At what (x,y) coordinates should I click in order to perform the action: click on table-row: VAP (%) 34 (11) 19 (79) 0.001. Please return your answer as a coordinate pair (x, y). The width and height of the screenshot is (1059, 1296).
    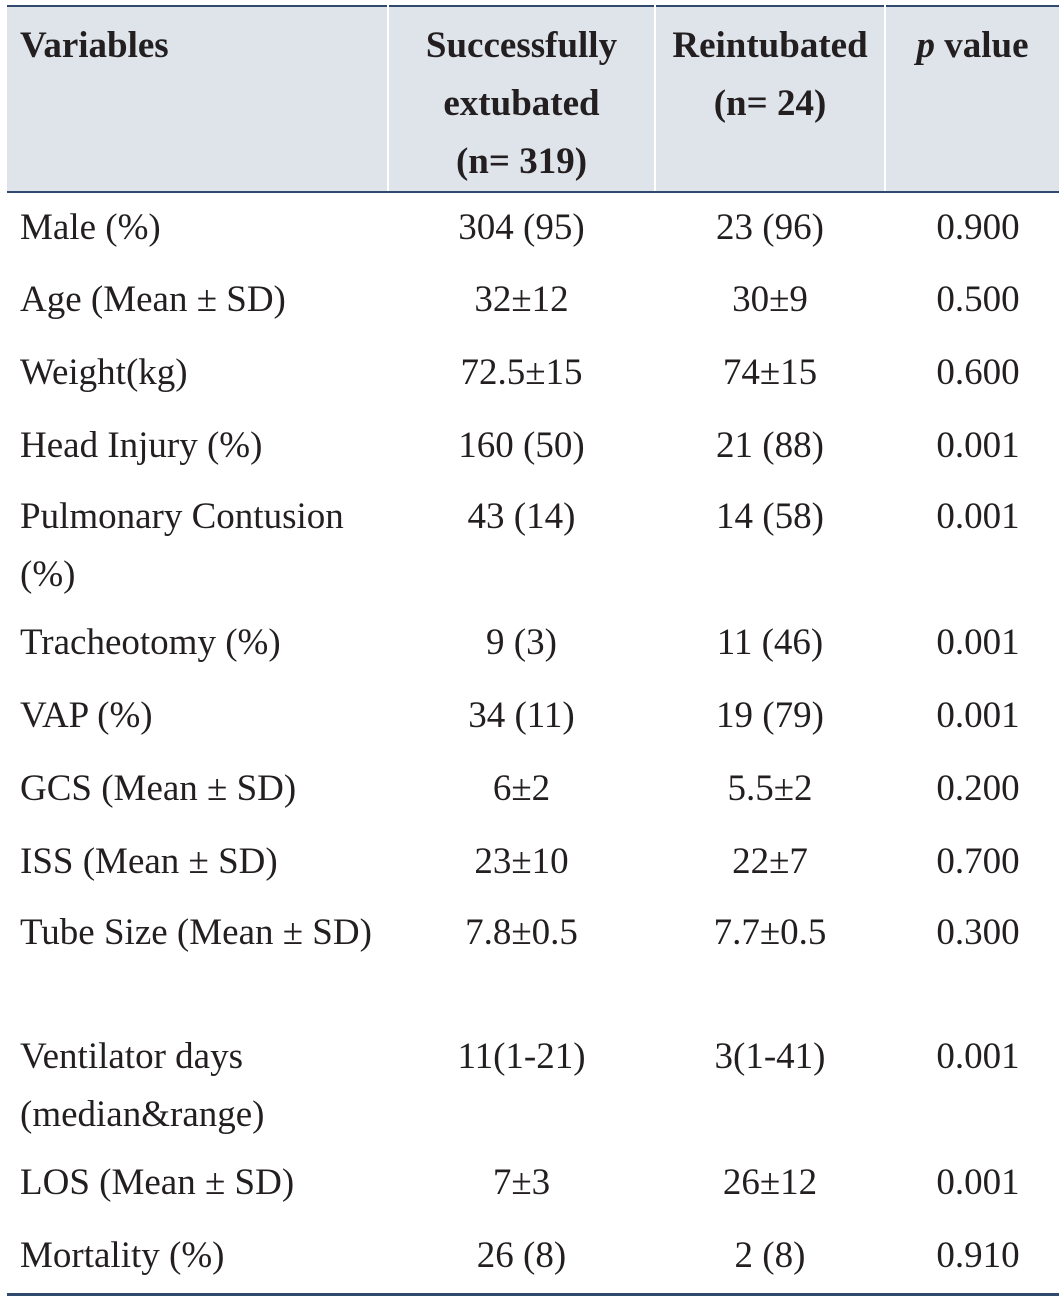
    Looking at the image, I should click on (533, 717).